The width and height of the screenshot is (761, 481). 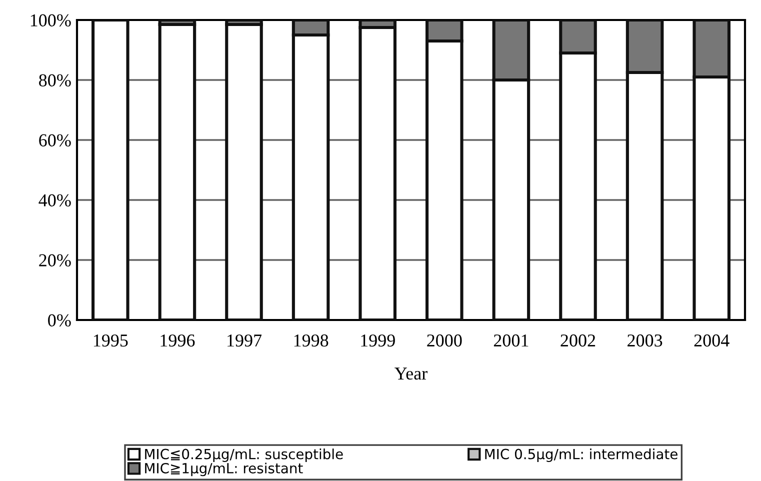 I want to click on x-tick-label: 2001, so click(x=511, y=340).